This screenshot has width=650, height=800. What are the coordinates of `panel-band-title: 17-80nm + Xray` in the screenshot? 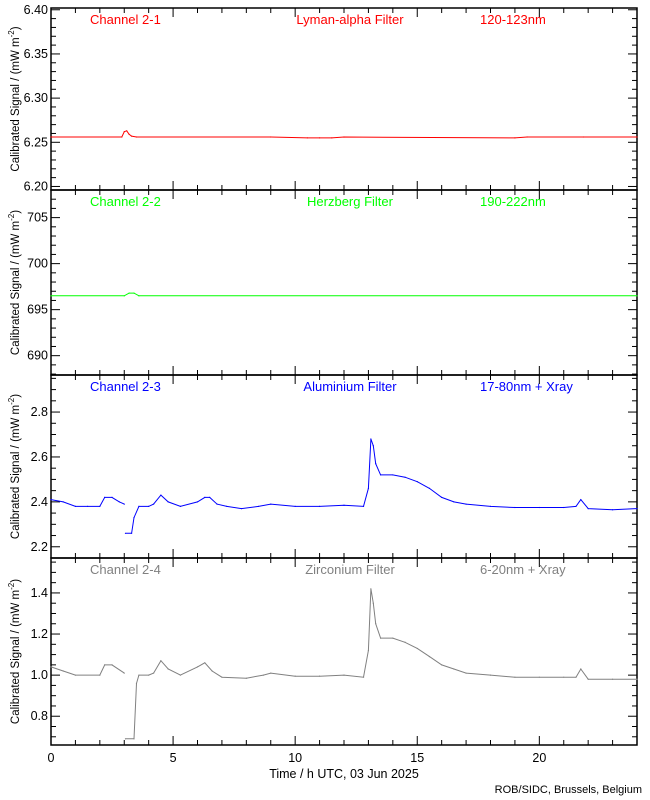 It's located at (526, 386).